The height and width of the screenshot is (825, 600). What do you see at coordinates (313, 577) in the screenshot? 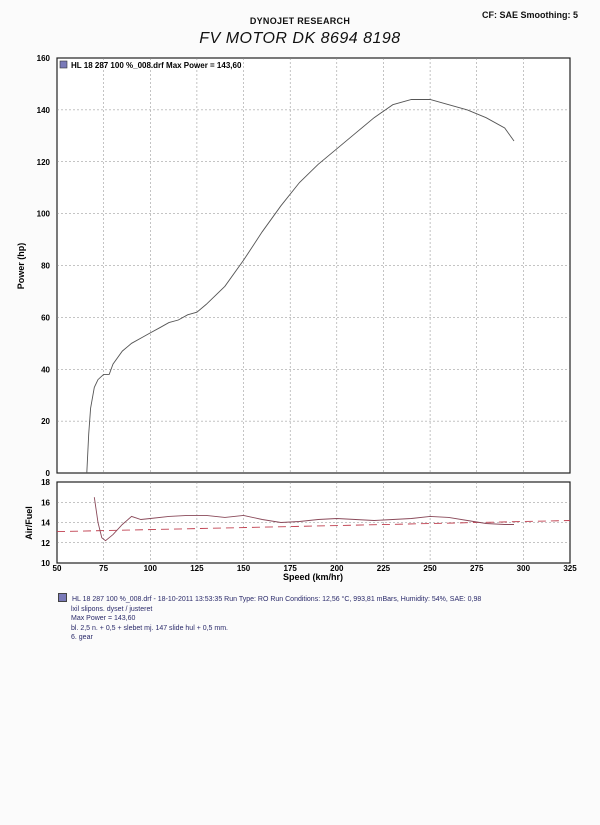
I see `x-axis-label: Speed (km/hr)` at bounding box center [313, 577].